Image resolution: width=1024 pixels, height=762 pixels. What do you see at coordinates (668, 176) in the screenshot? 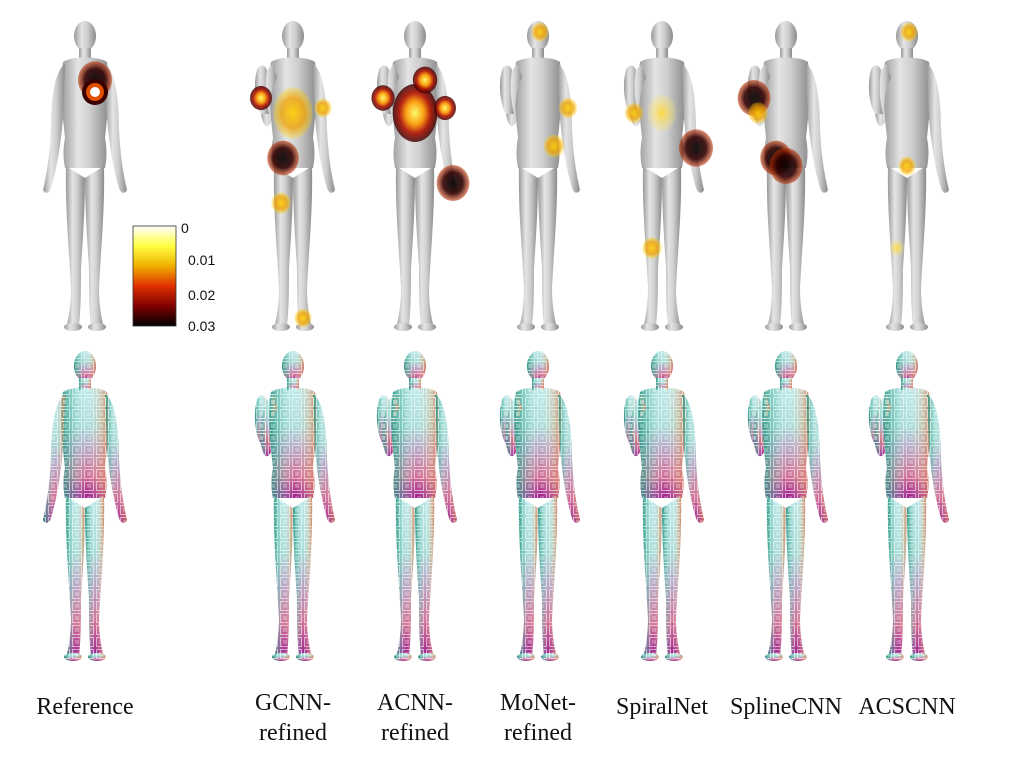
I see `error-figure-spiralnet` at bounding box center [668, 176].